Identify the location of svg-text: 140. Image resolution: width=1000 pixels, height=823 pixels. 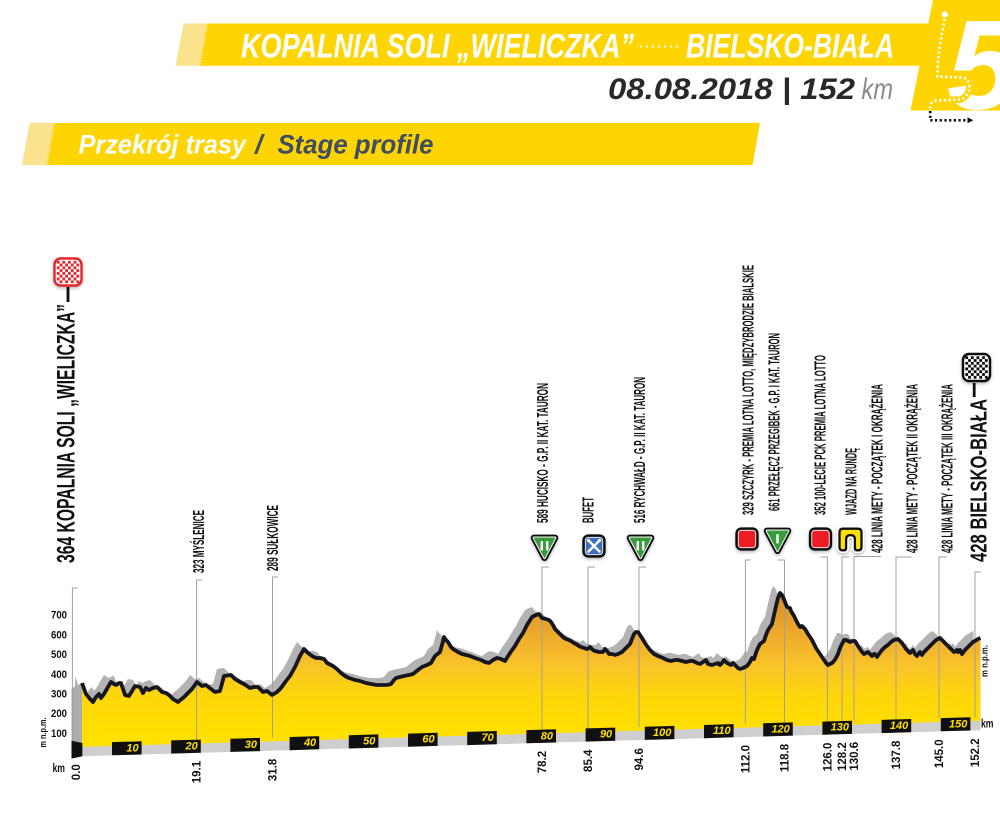
(899, 726).